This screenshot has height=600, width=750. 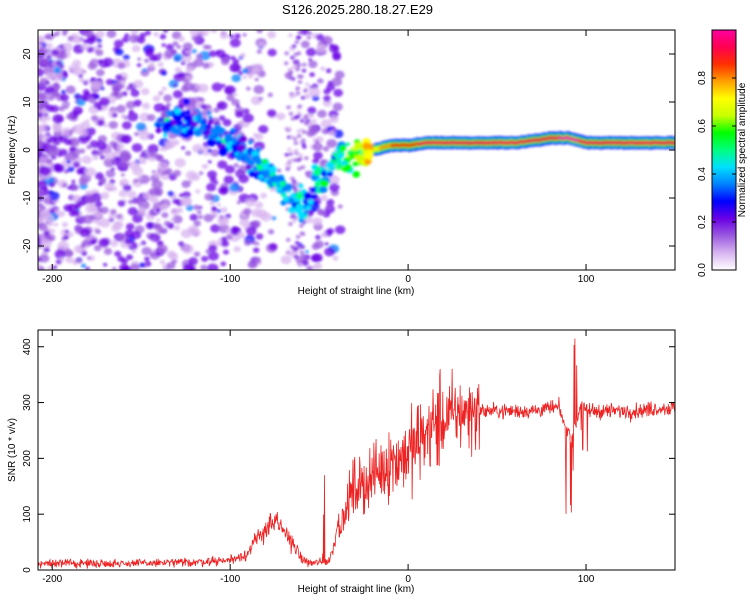 I want to click on colorbar-tick-label: 0.2, so click(x=702, y=222).